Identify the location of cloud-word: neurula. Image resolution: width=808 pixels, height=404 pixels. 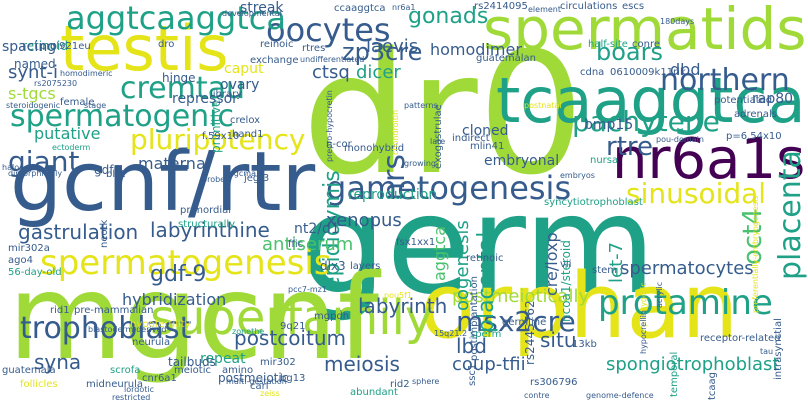
(151, 342).